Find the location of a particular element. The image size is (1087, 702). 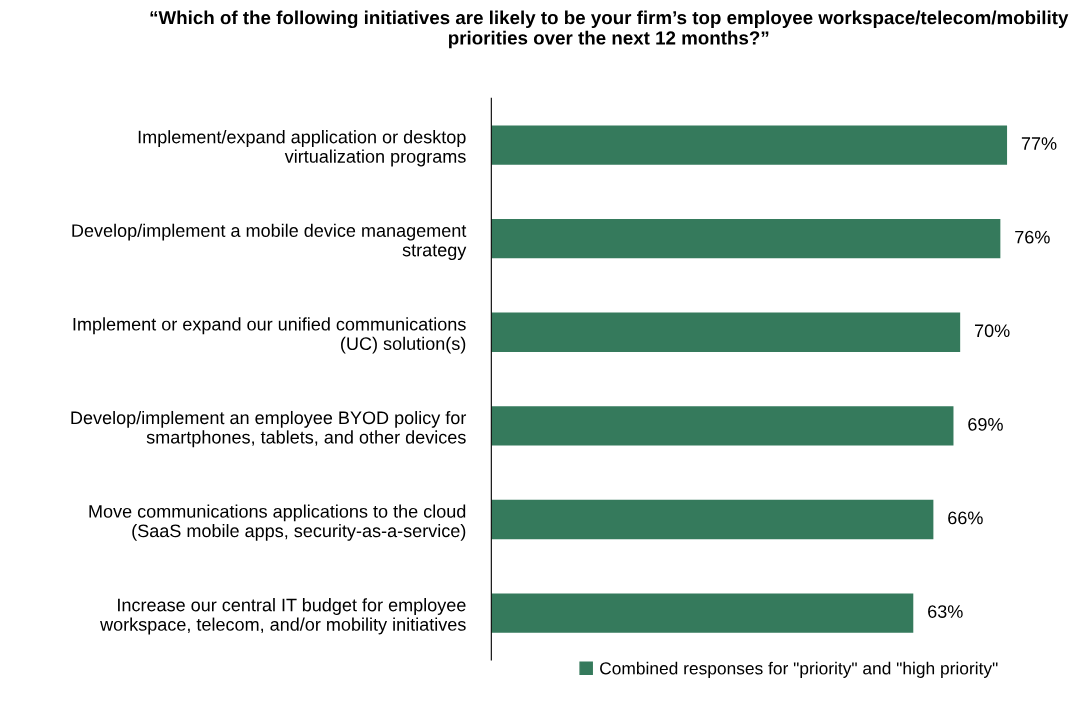

data-label: 69% is located at coordinates (985, 424).